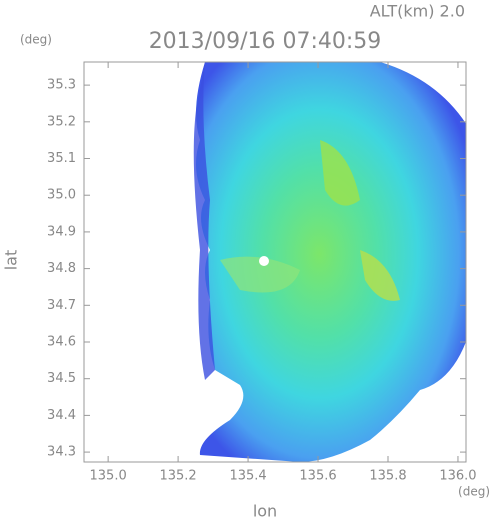  What do you see at coordinates (474, 492) in the screenshot?
I see `x-unit: (deg)` at bounding box center [474, 492].